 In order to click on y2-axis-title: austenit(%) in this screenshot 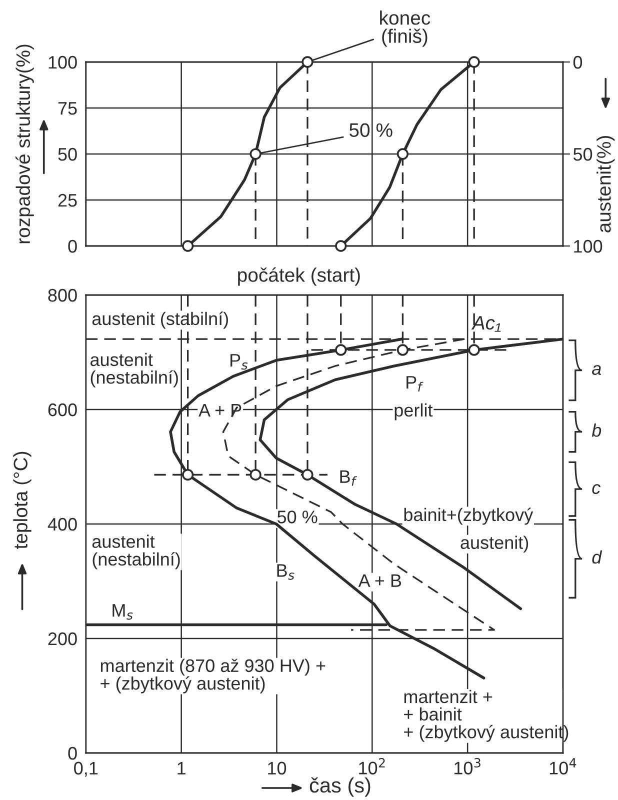, I will do `click(605, 184)`.